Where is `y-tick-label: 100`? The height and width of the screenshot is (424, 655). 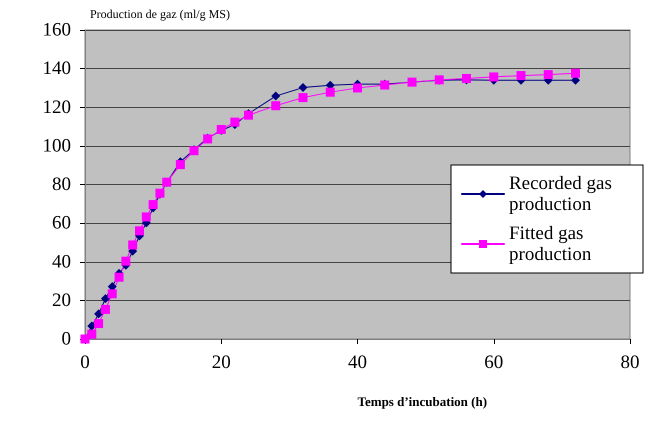
y-tick-label: 100 is located at coordinates (56, 145).